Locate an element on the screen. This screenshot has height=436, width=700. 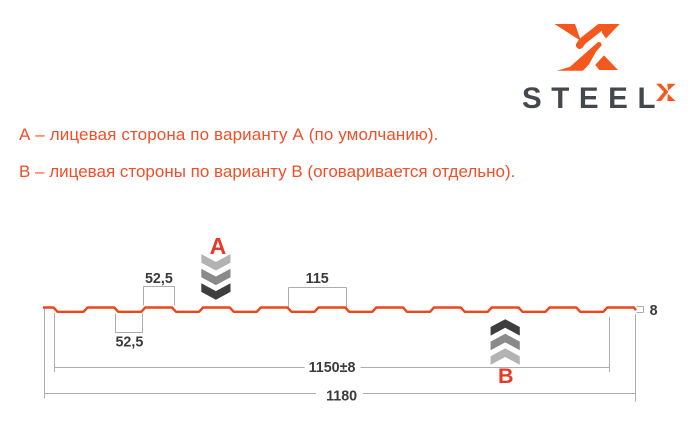
svg-text: 115 is located at coordinates (317, 279).